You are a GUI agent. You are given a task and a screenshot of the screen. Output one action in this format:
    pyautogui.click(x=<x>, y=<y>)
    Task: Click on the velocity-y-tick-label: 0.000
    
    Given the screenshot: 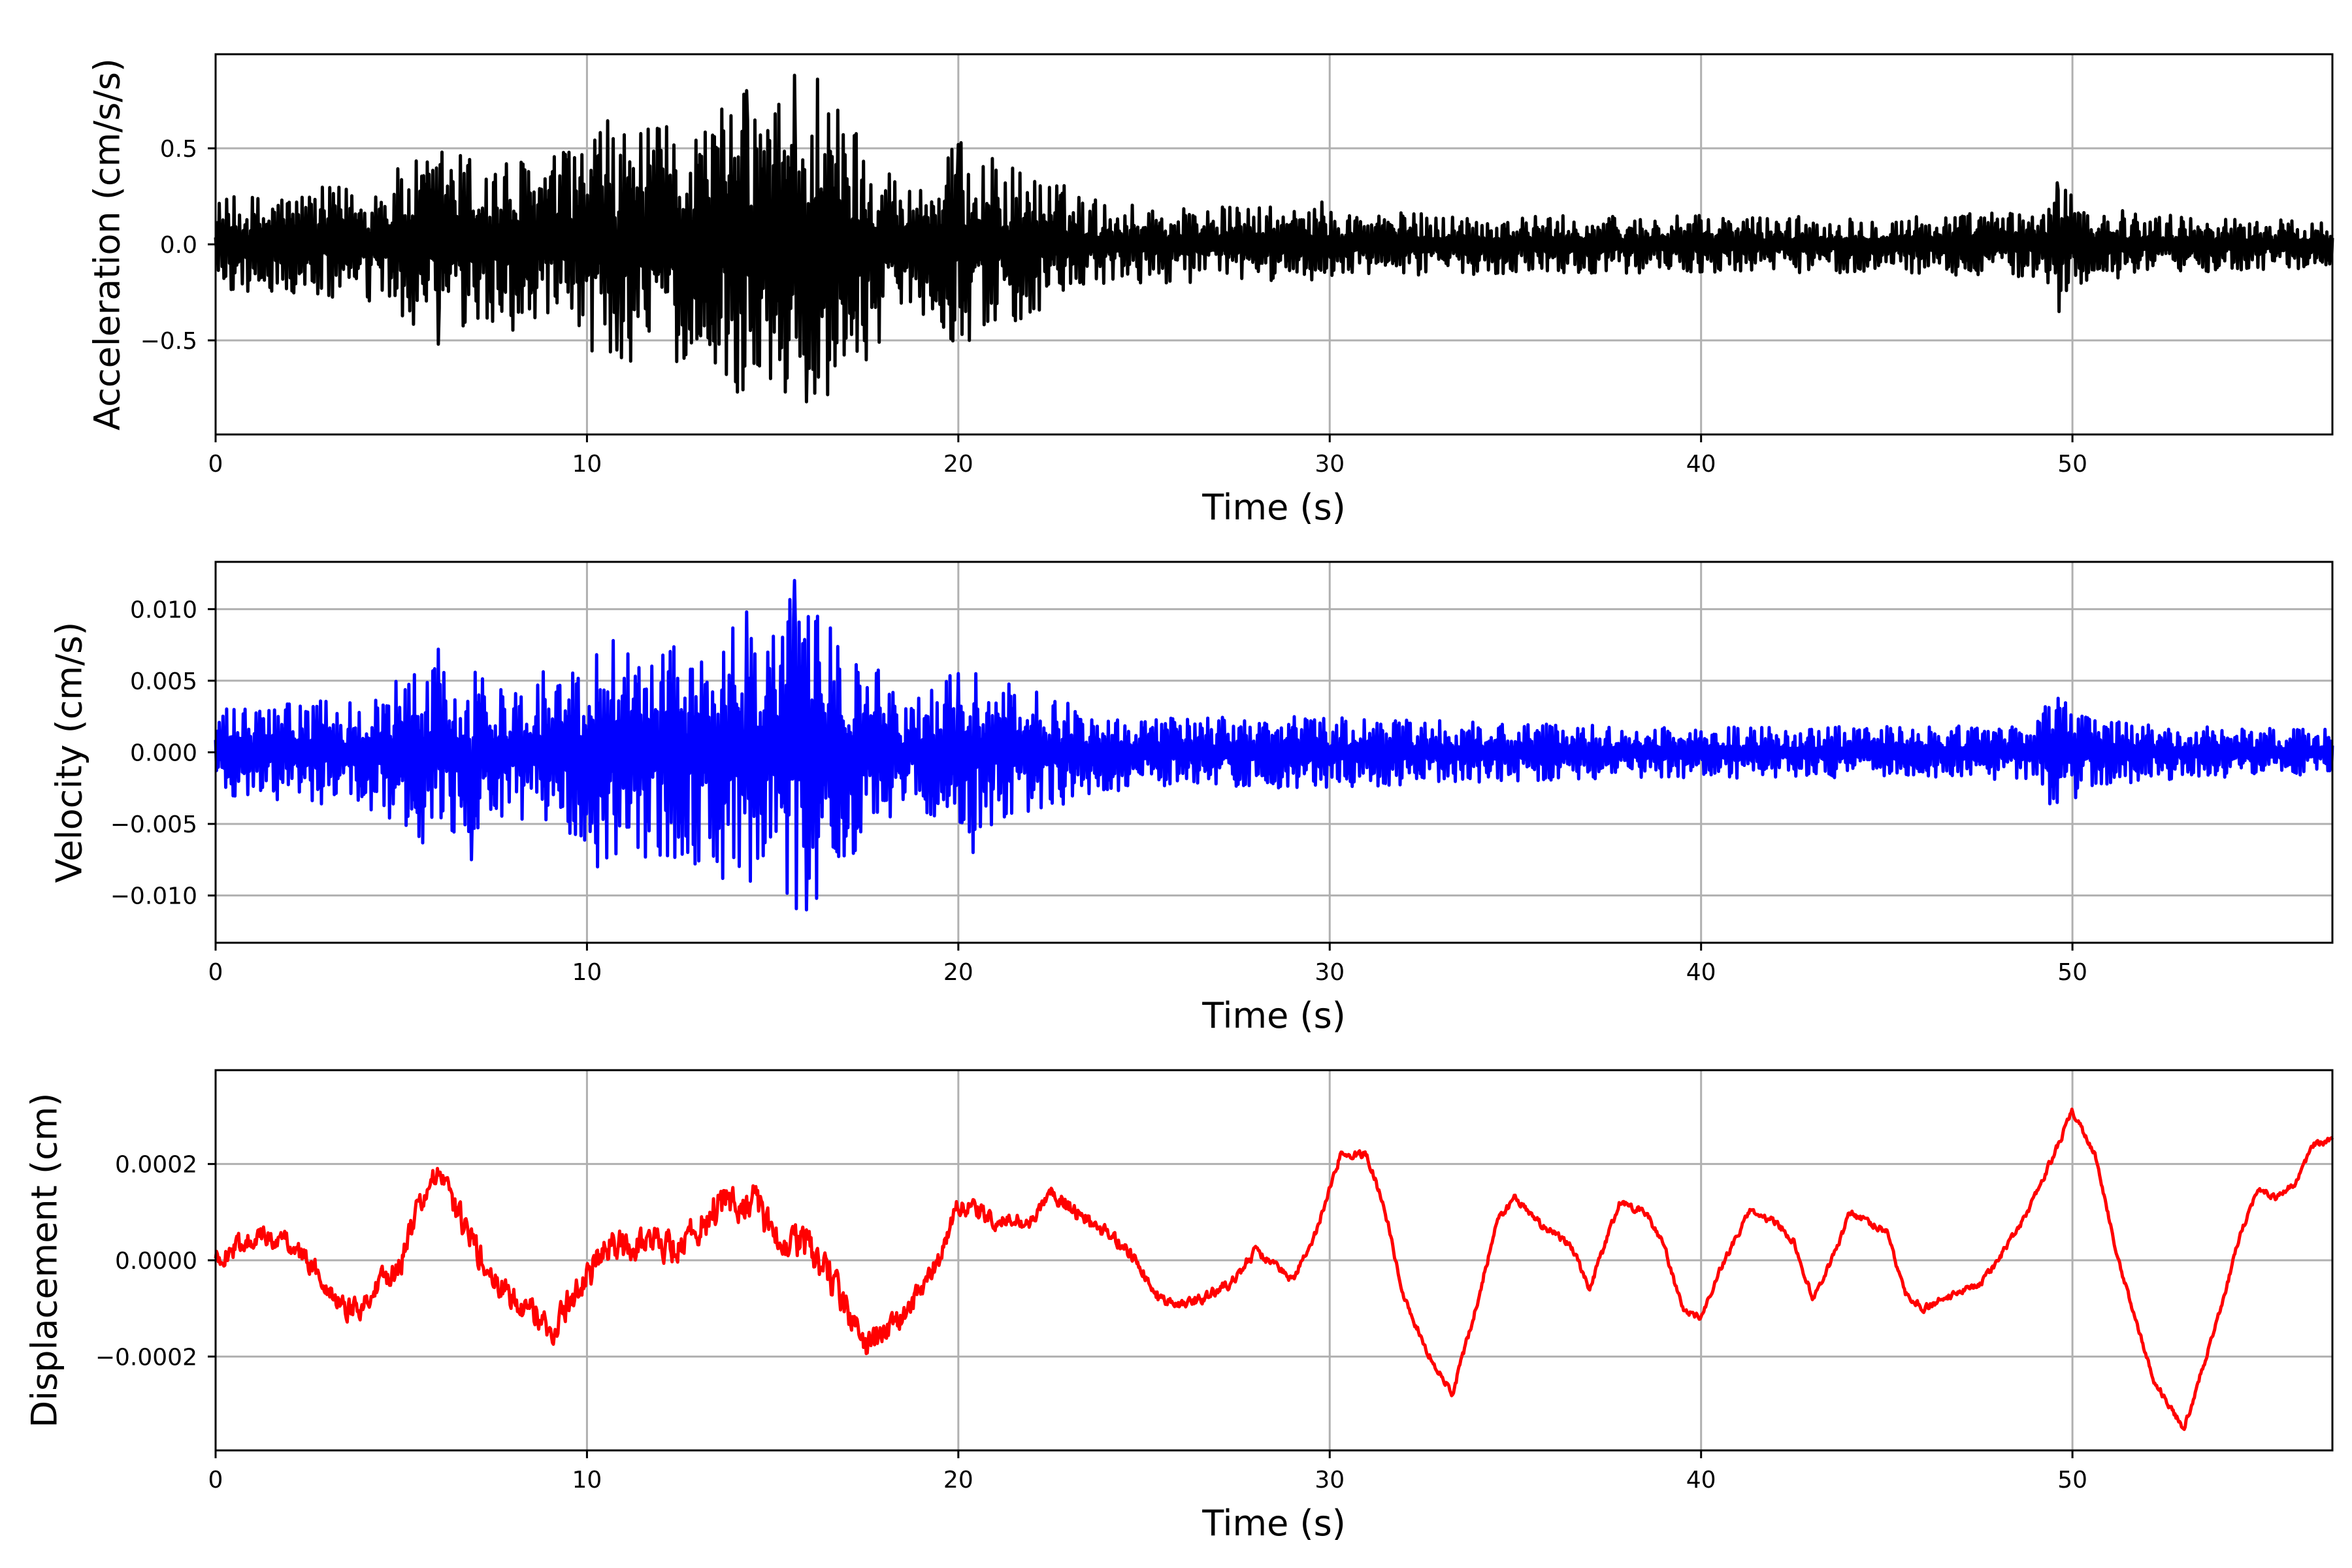 What is the action you would take?
    pyautogui.click(x=163, y=753)
    